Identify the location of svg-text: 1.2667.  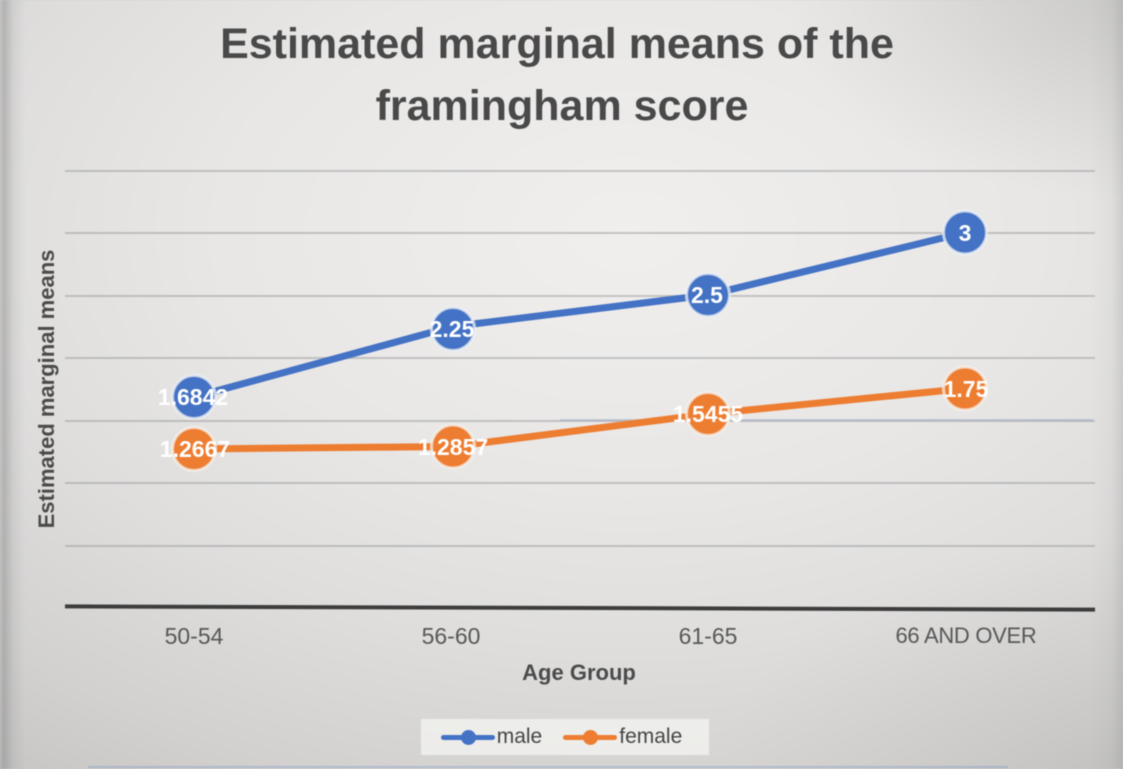
(195, 449).